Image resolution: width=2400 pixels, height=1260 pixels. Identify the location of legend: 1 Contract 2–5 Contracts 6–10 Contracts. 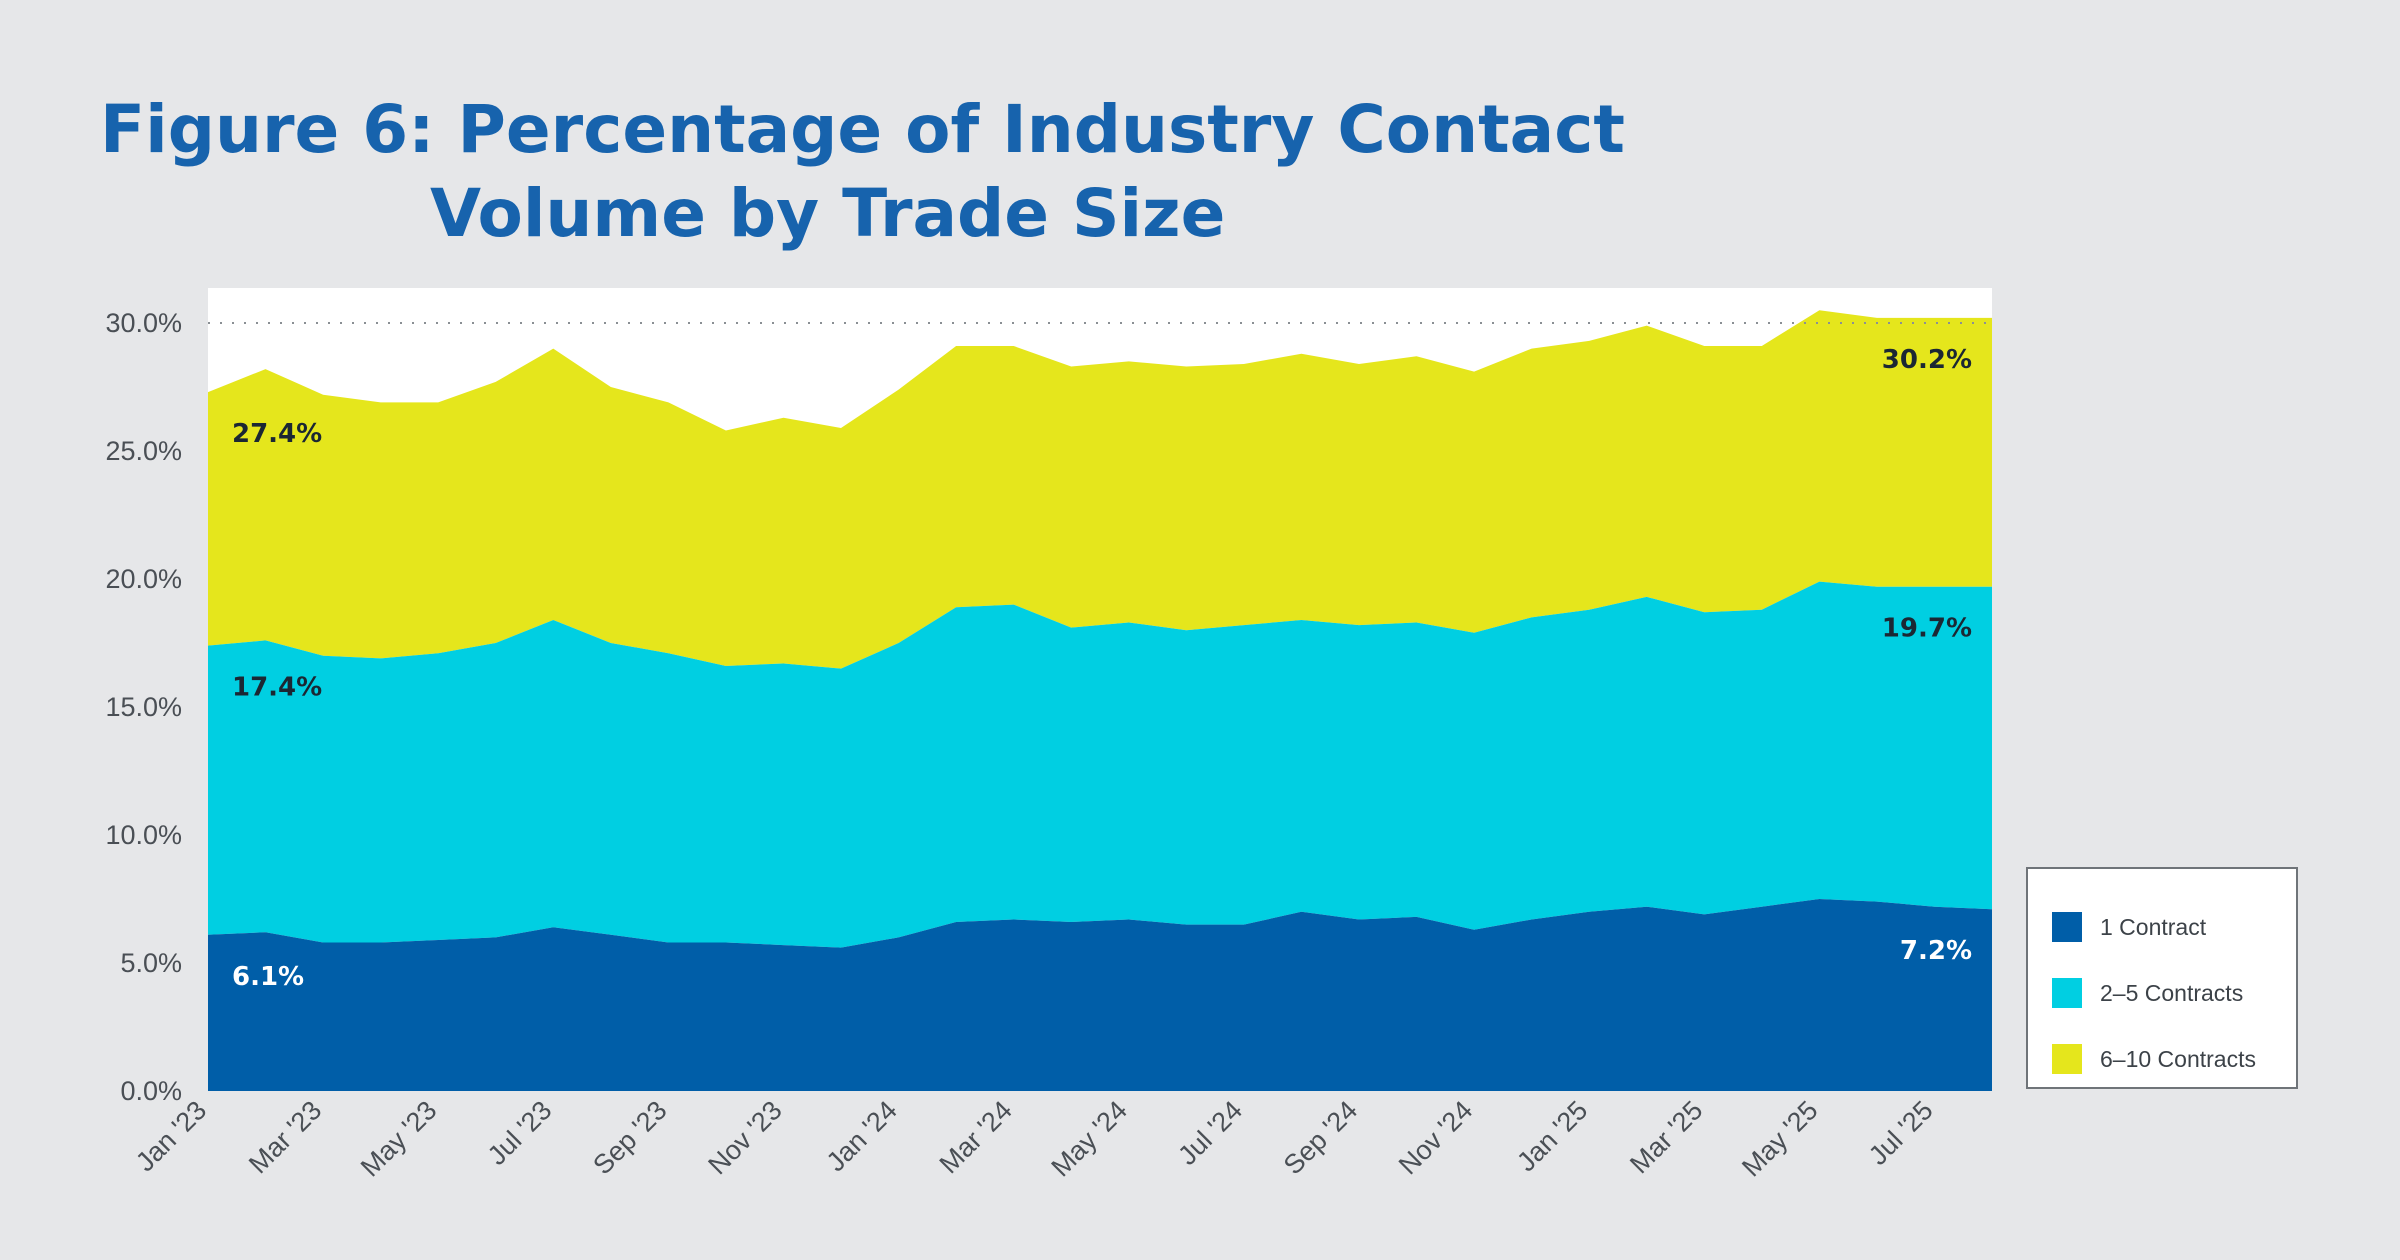
(2162, 978).